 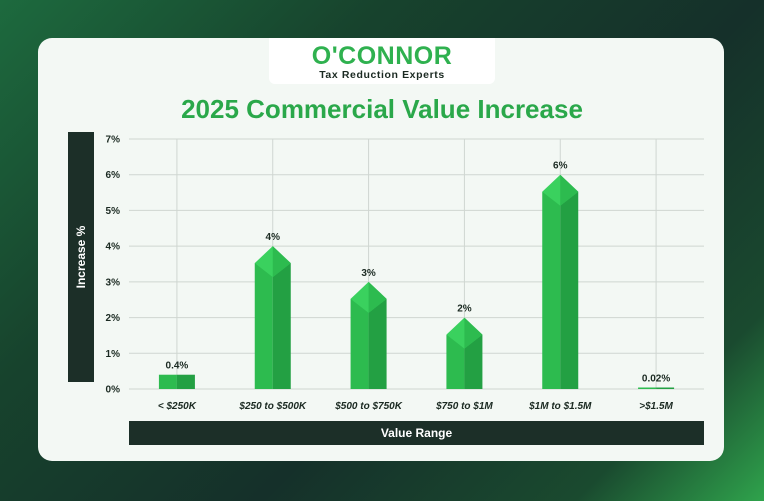 I want to click on brand-tagline: Tax Reduction Experts, so click(x=382, y=75).